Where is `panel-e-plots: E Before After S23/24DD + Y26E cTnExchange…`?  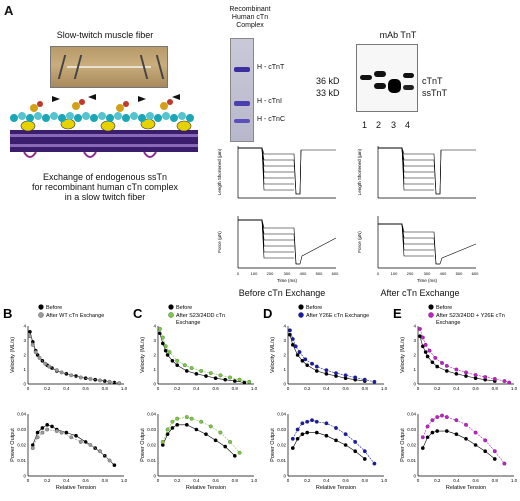 panel-e-plots: E Before After S23/24DD + Y26E cTnExchange… is located at coordinates (455, 397).